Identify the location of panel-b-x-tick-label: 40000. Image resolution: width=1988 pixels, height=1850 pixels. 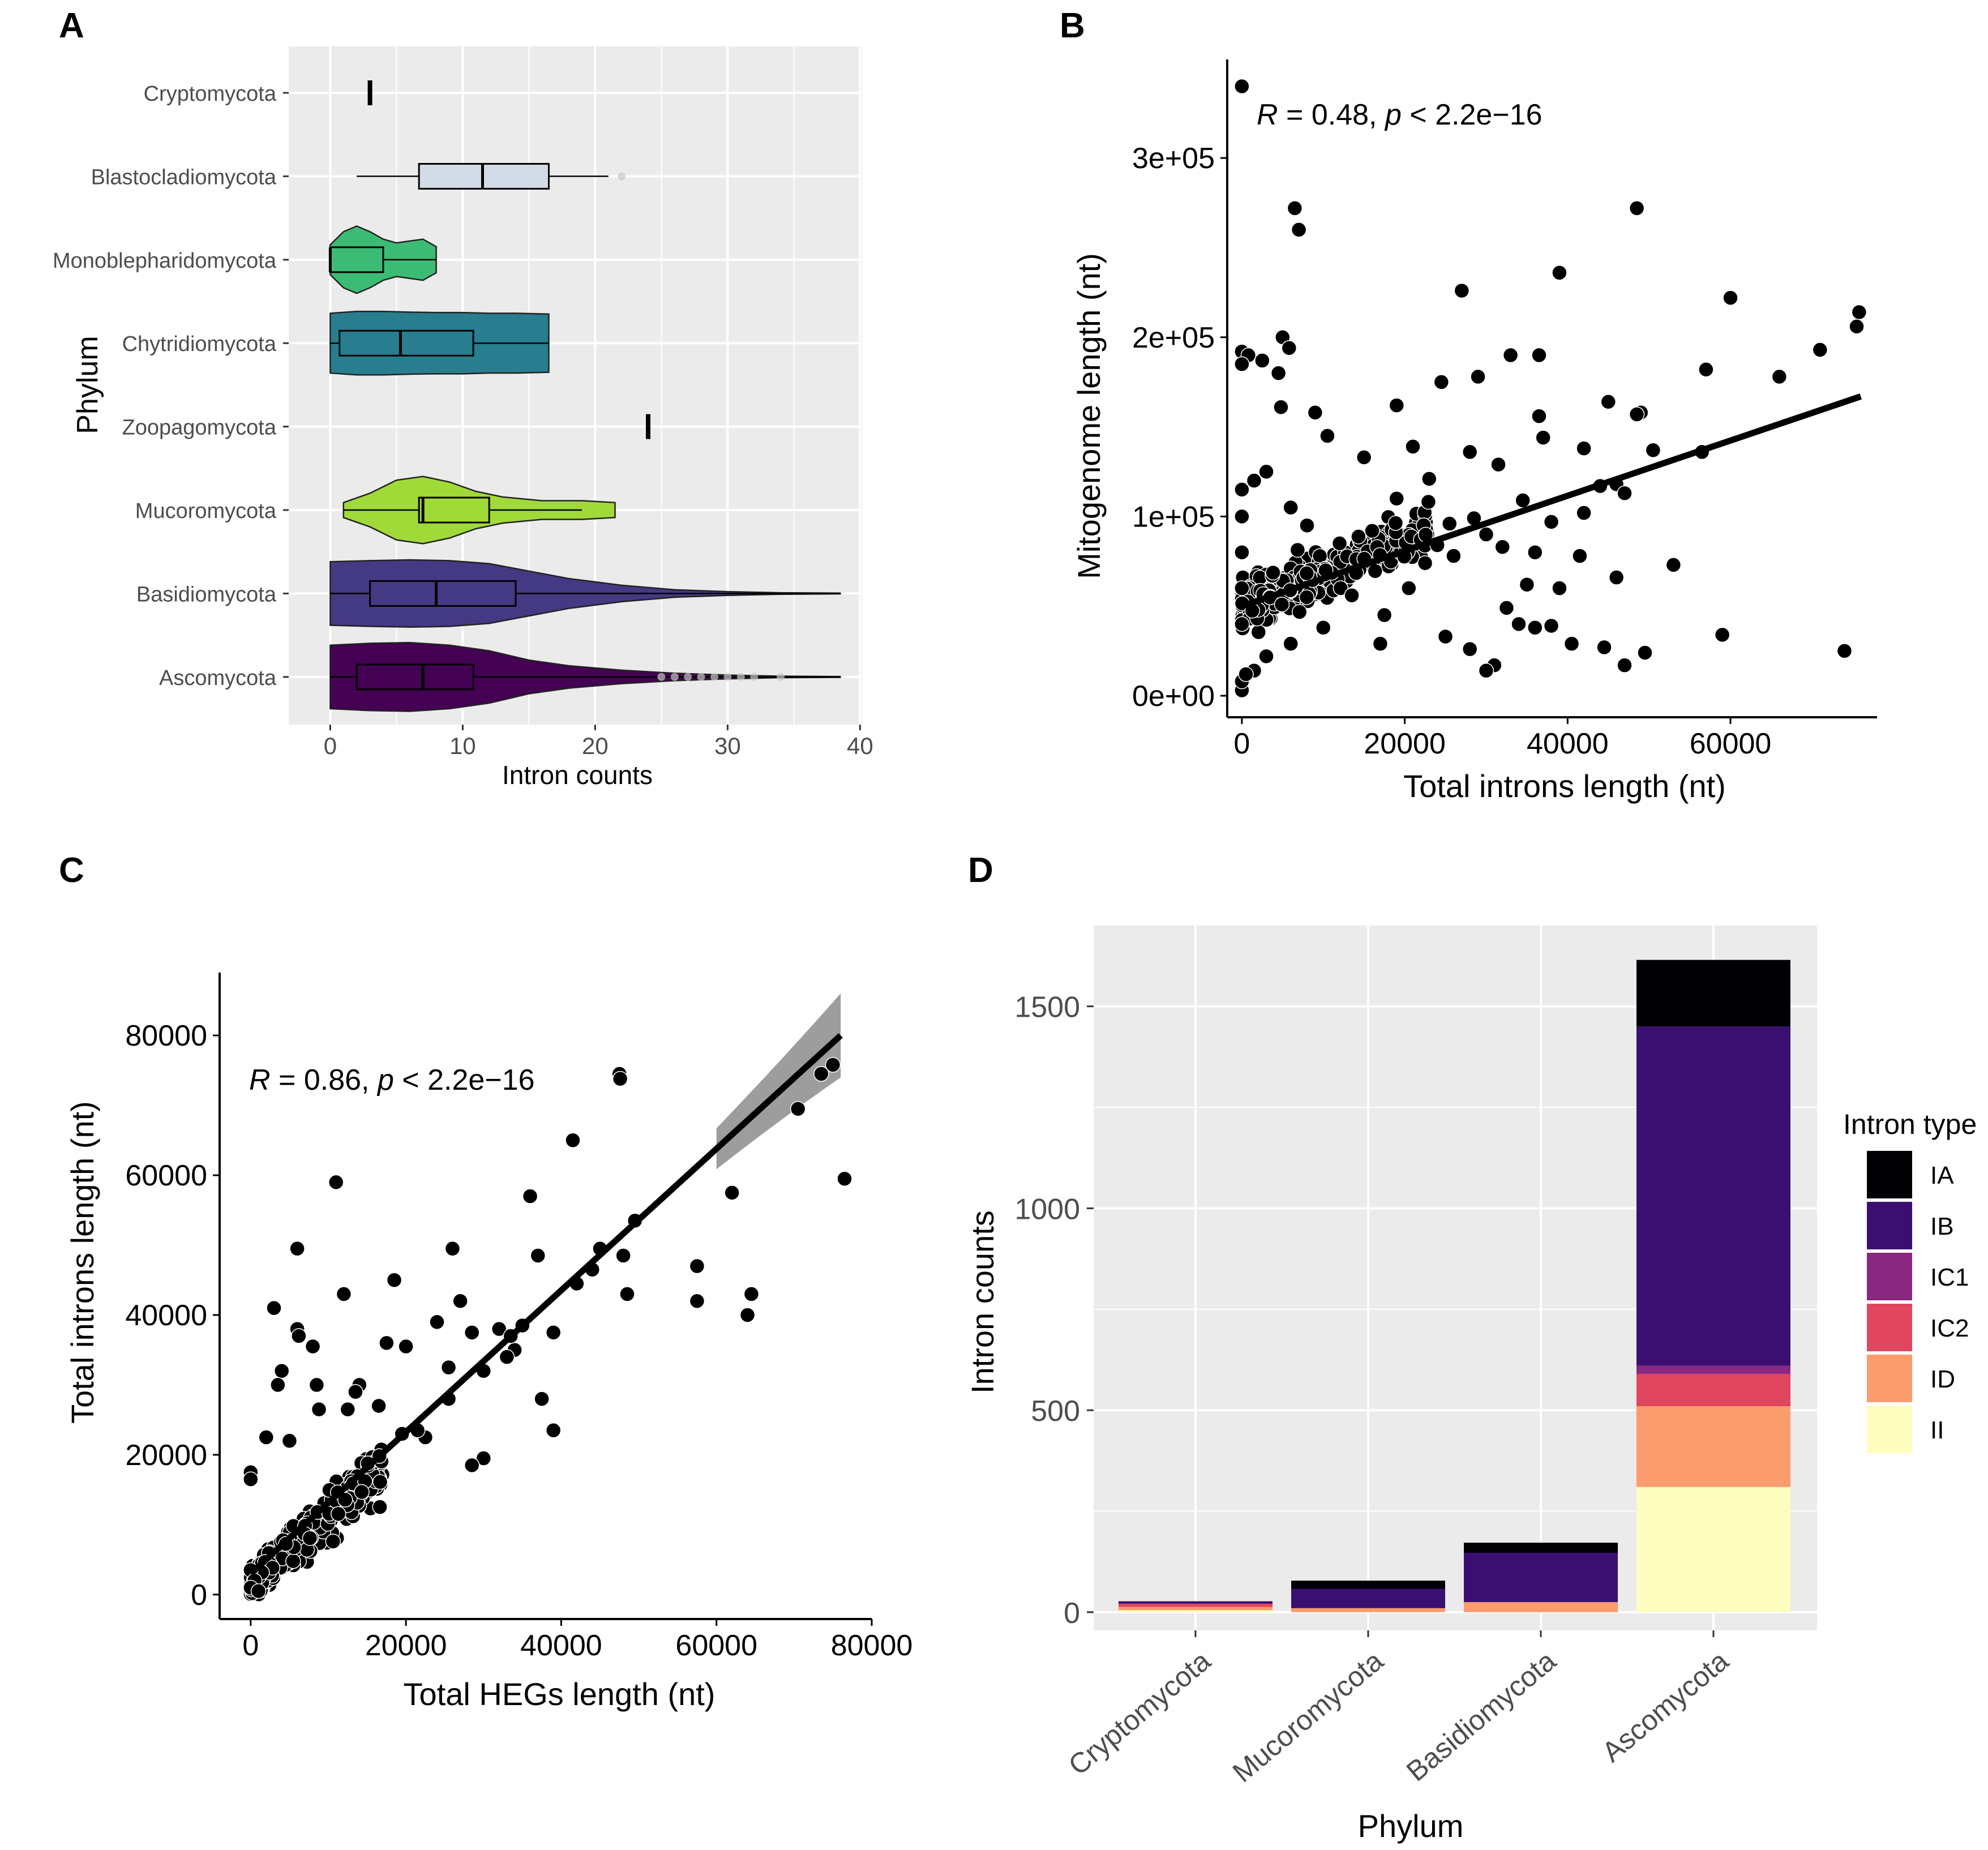
(1568, 744).